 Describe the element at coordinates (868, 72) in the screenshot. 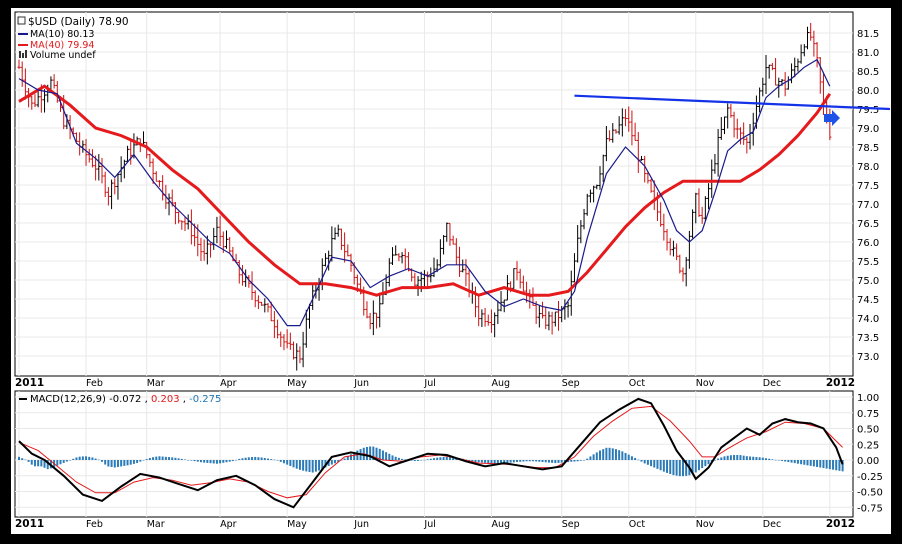

I see `price-y-tick-label: 80.5` at that location.